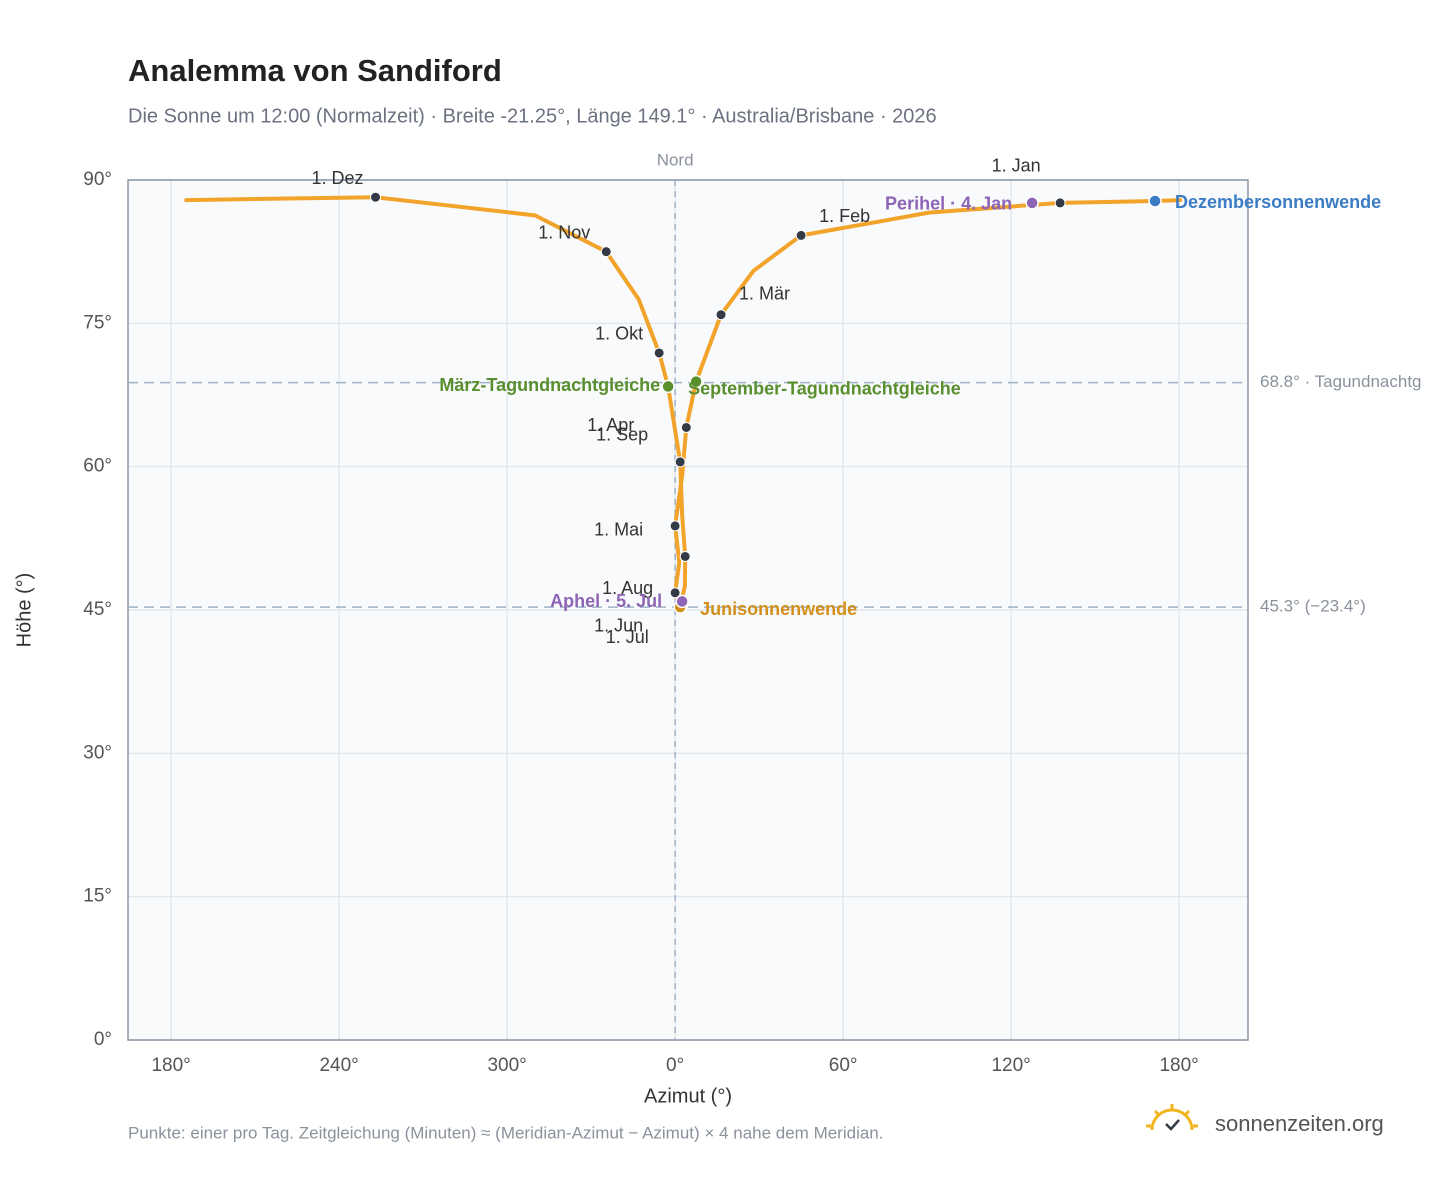  I want to click on event-label: März-Tagundnachtgleiche, so click(549, 385).